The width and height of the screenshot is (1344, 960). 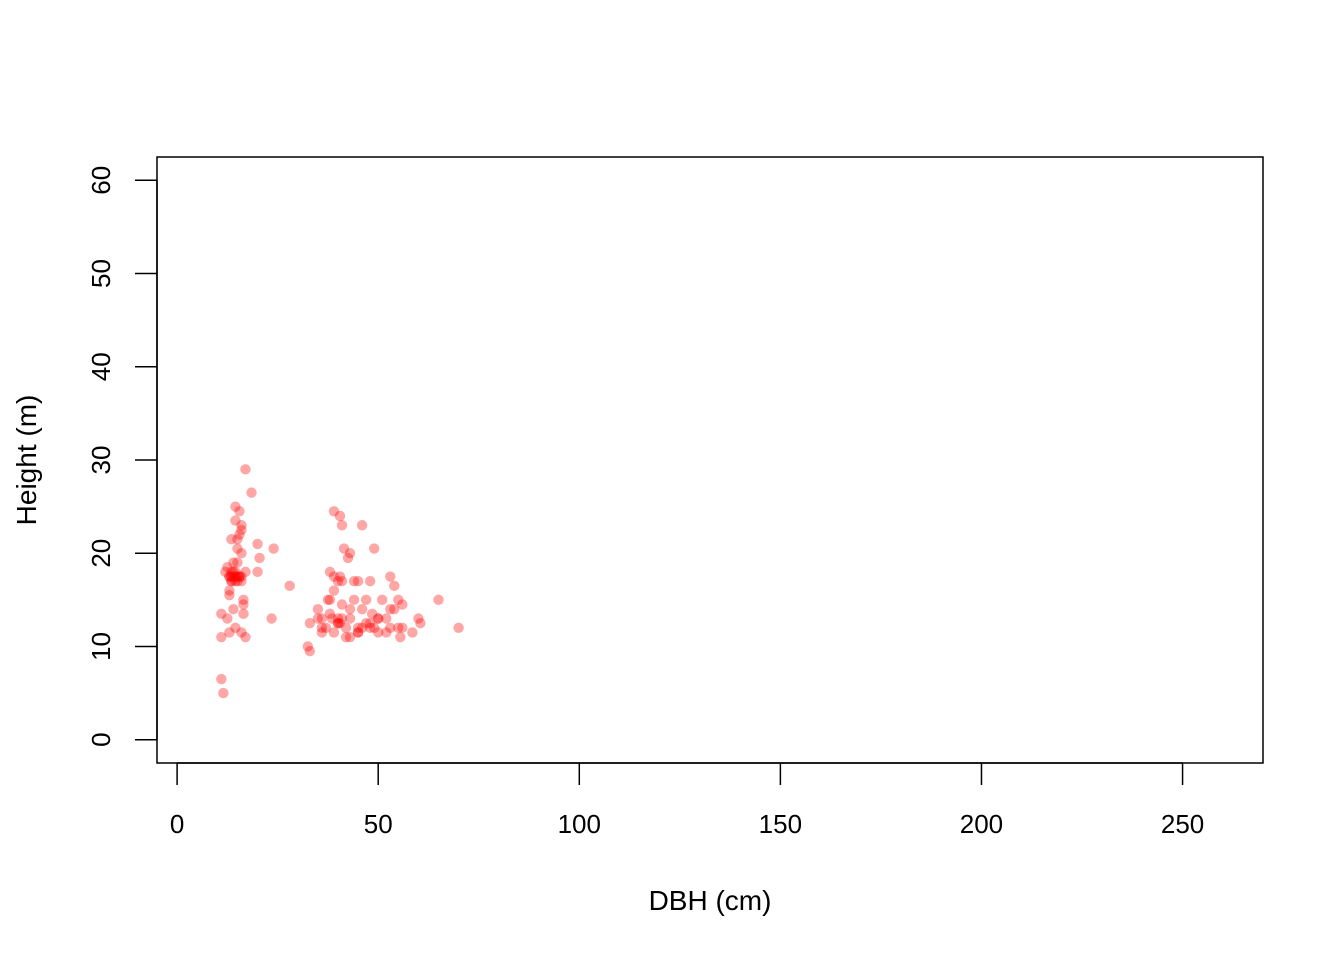 I want to click on x-tick-label: 250, so click(x=1182, y=824).